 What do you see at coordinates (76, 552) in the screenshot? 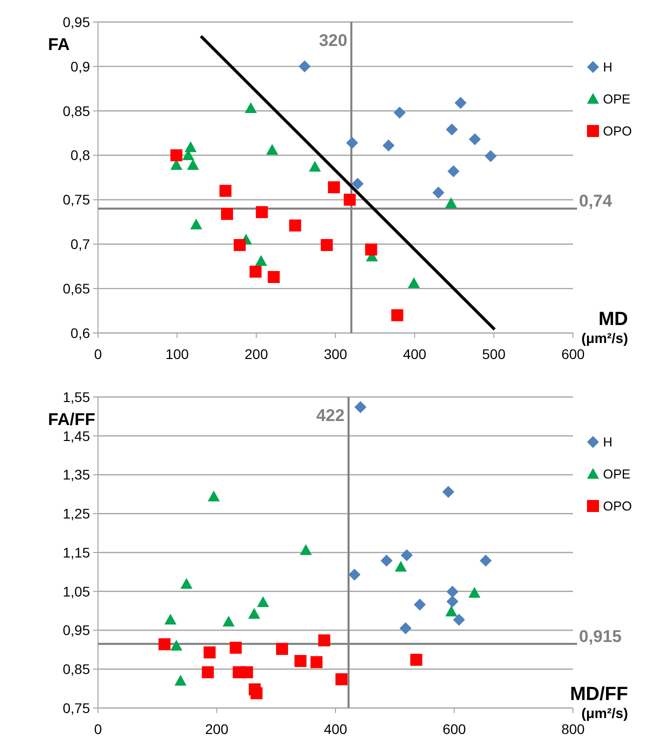
I see `y-tick-label: 1,15` at bounding box center [76, 552].